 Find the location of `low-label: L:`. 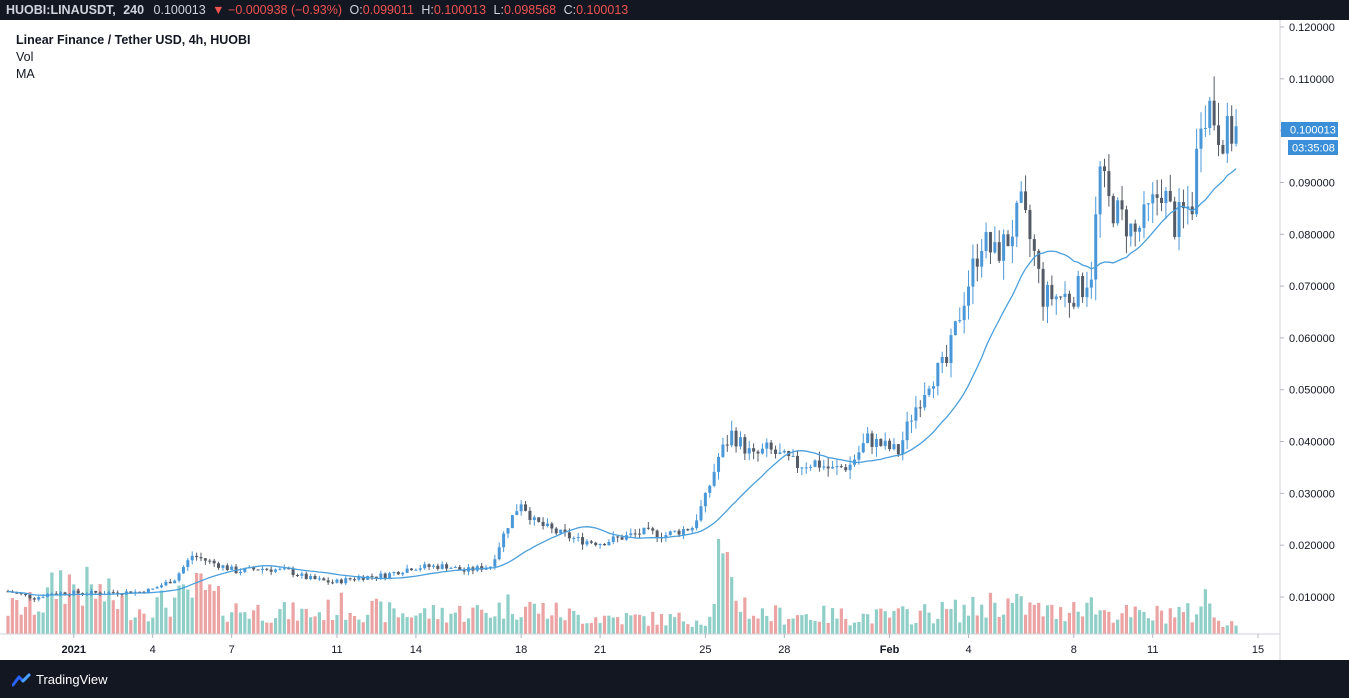

low-label: L: is located at coordinates (498, 10).